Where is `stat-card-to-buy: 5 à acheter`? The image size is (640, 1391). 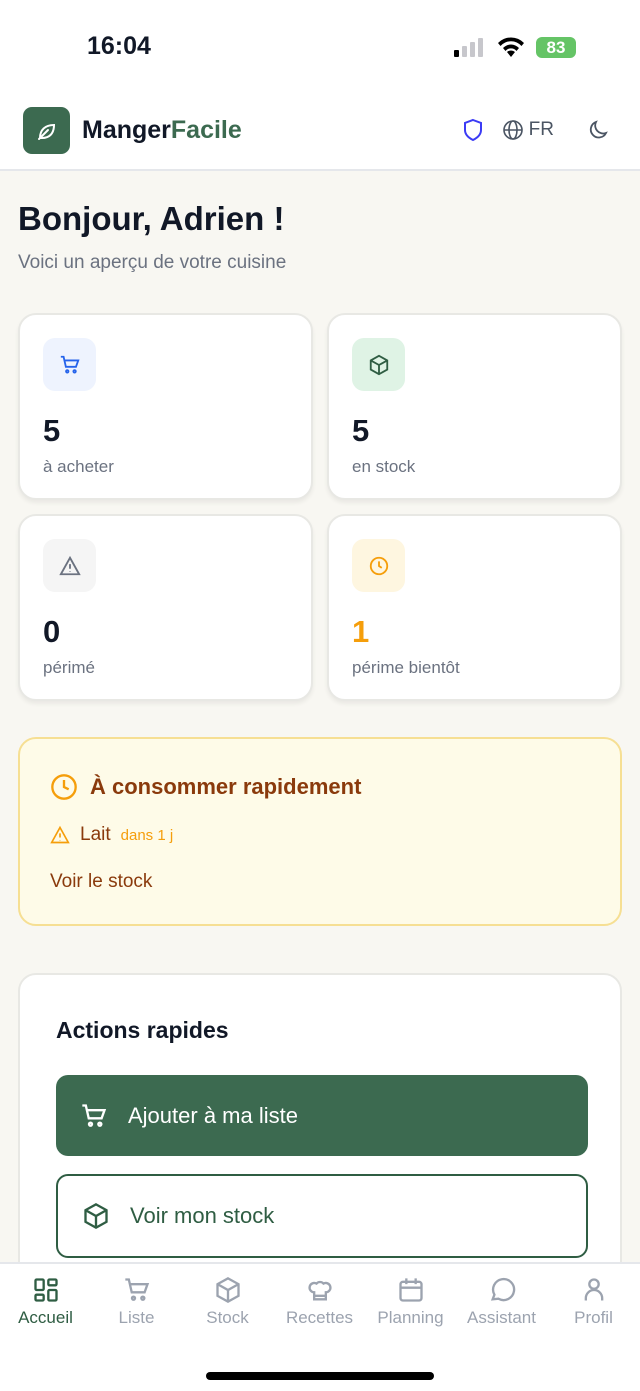 stat-card-to-buy: 5 à acheter is located at coordinates (165, 406).